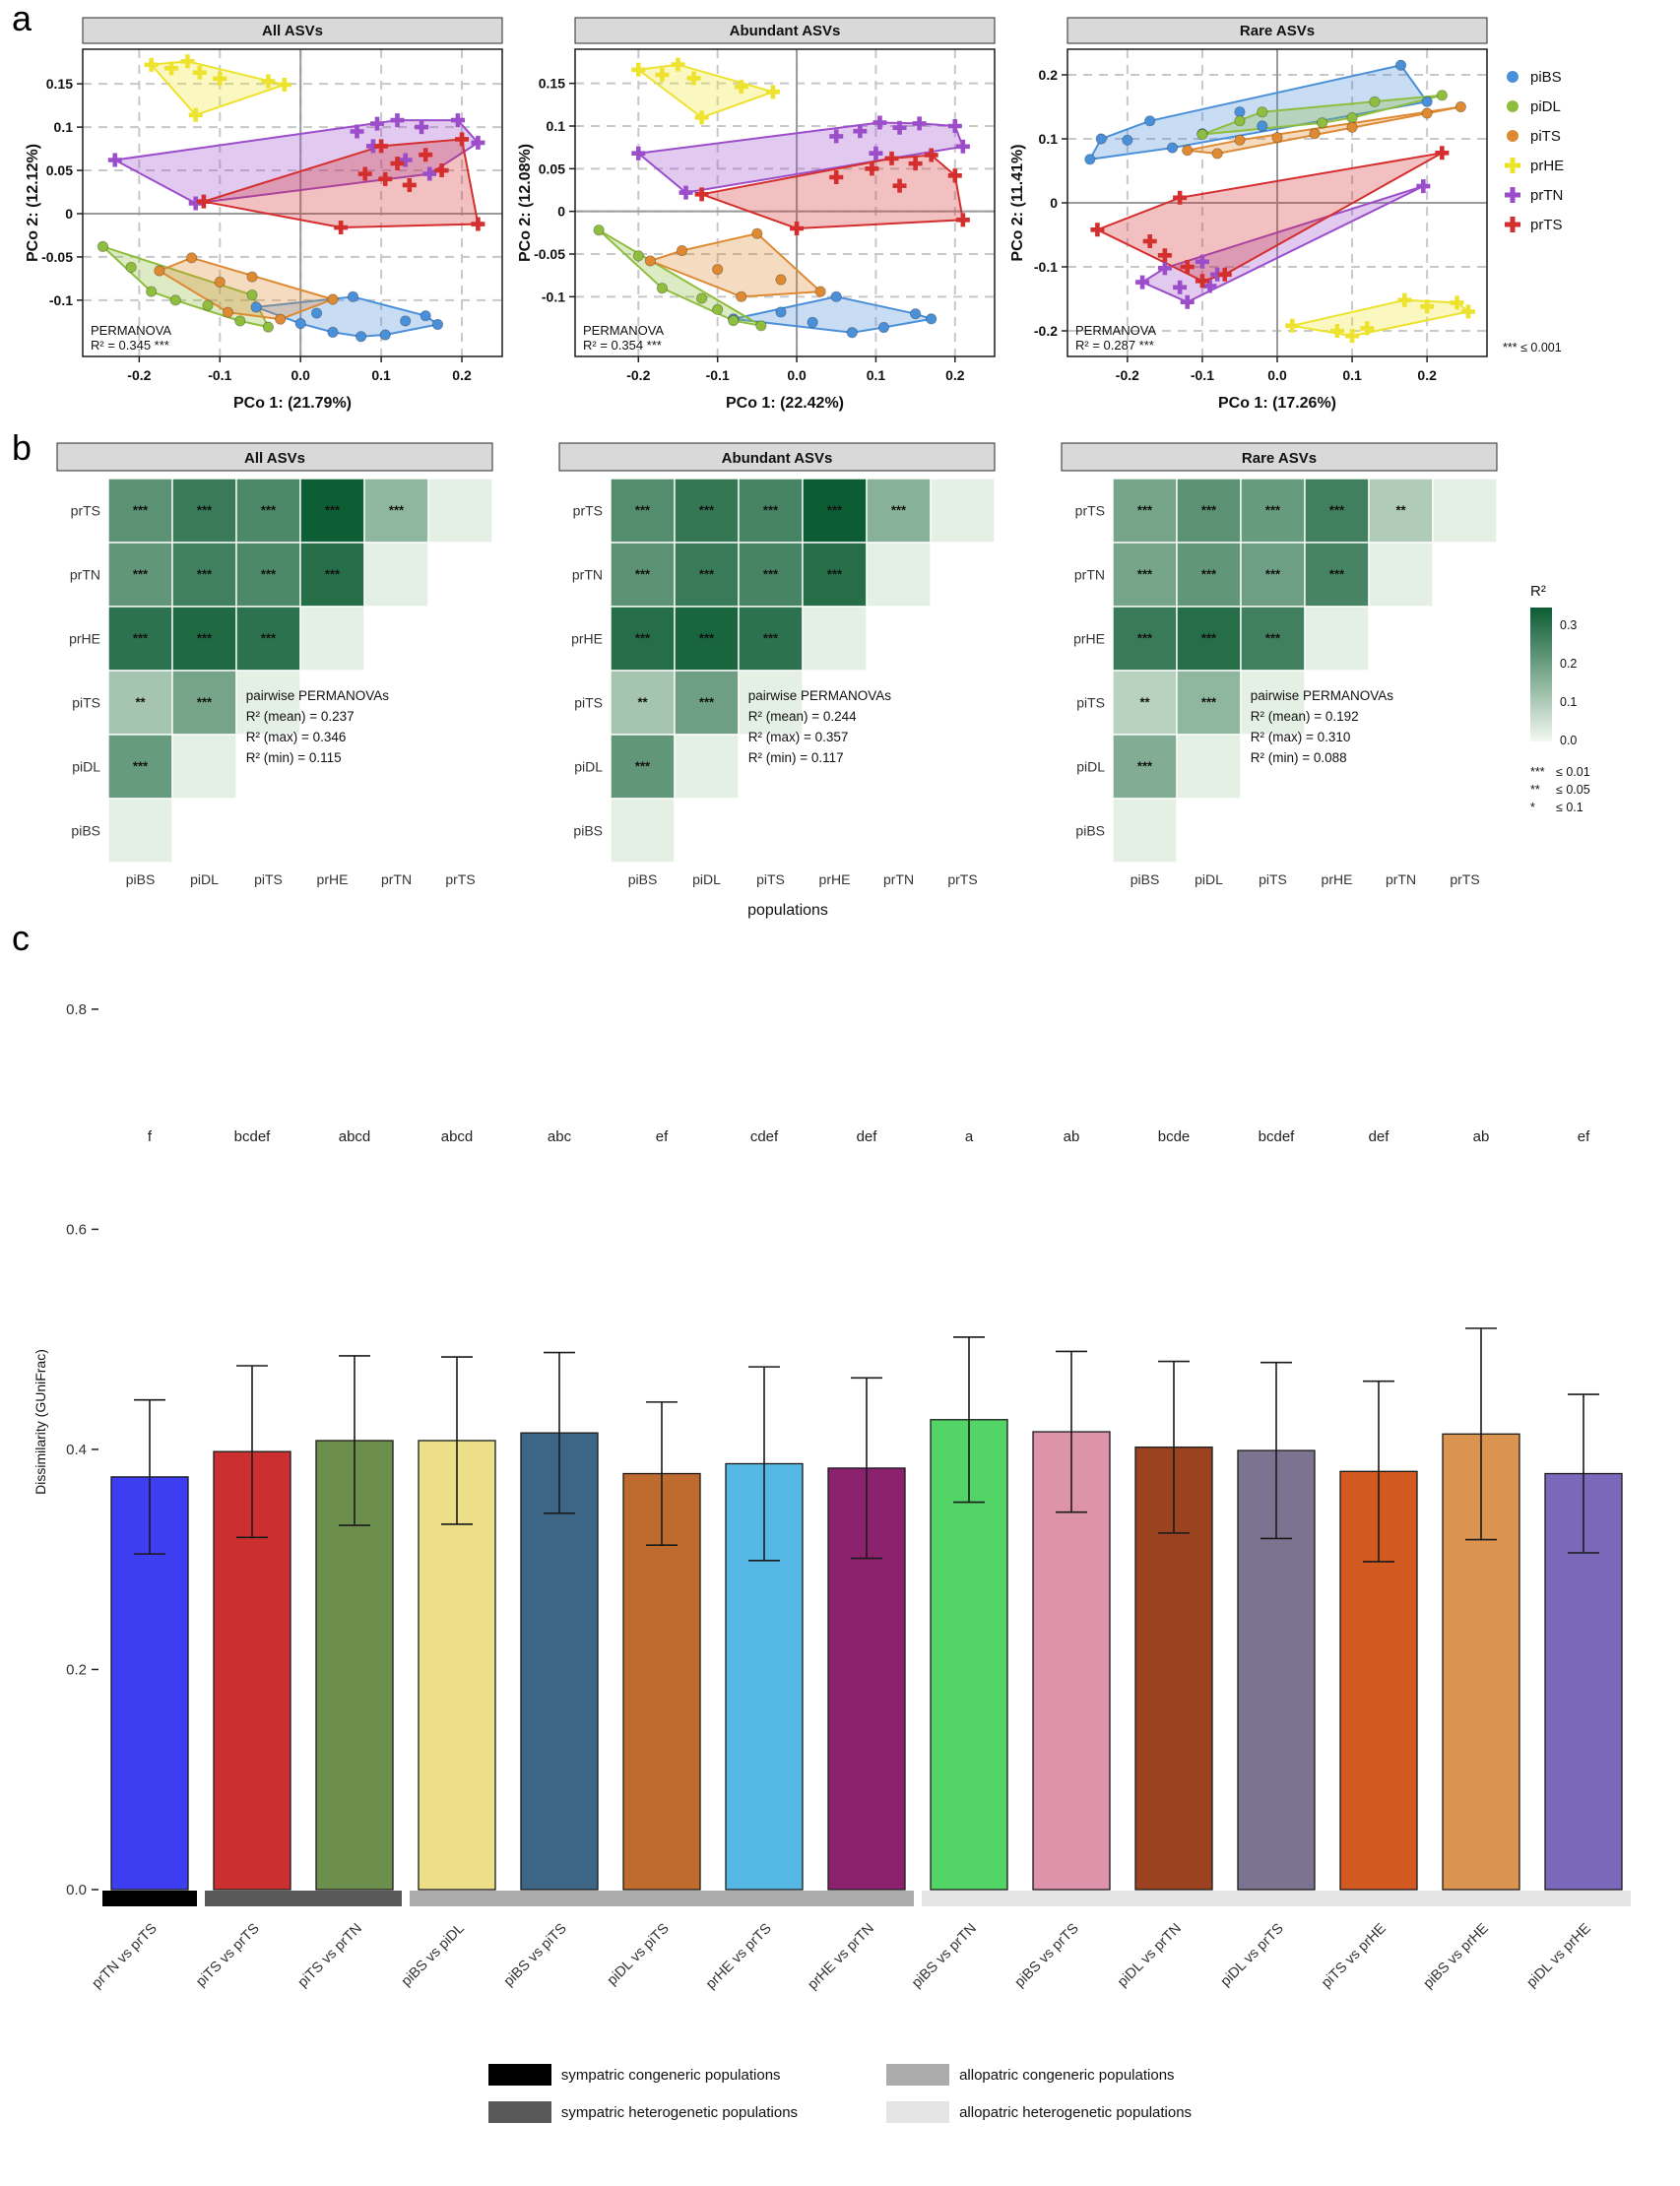 The height and width of the screenshot is (2186, 1680). I want to click on cell-prTS-prTN, so click(1401, 511).